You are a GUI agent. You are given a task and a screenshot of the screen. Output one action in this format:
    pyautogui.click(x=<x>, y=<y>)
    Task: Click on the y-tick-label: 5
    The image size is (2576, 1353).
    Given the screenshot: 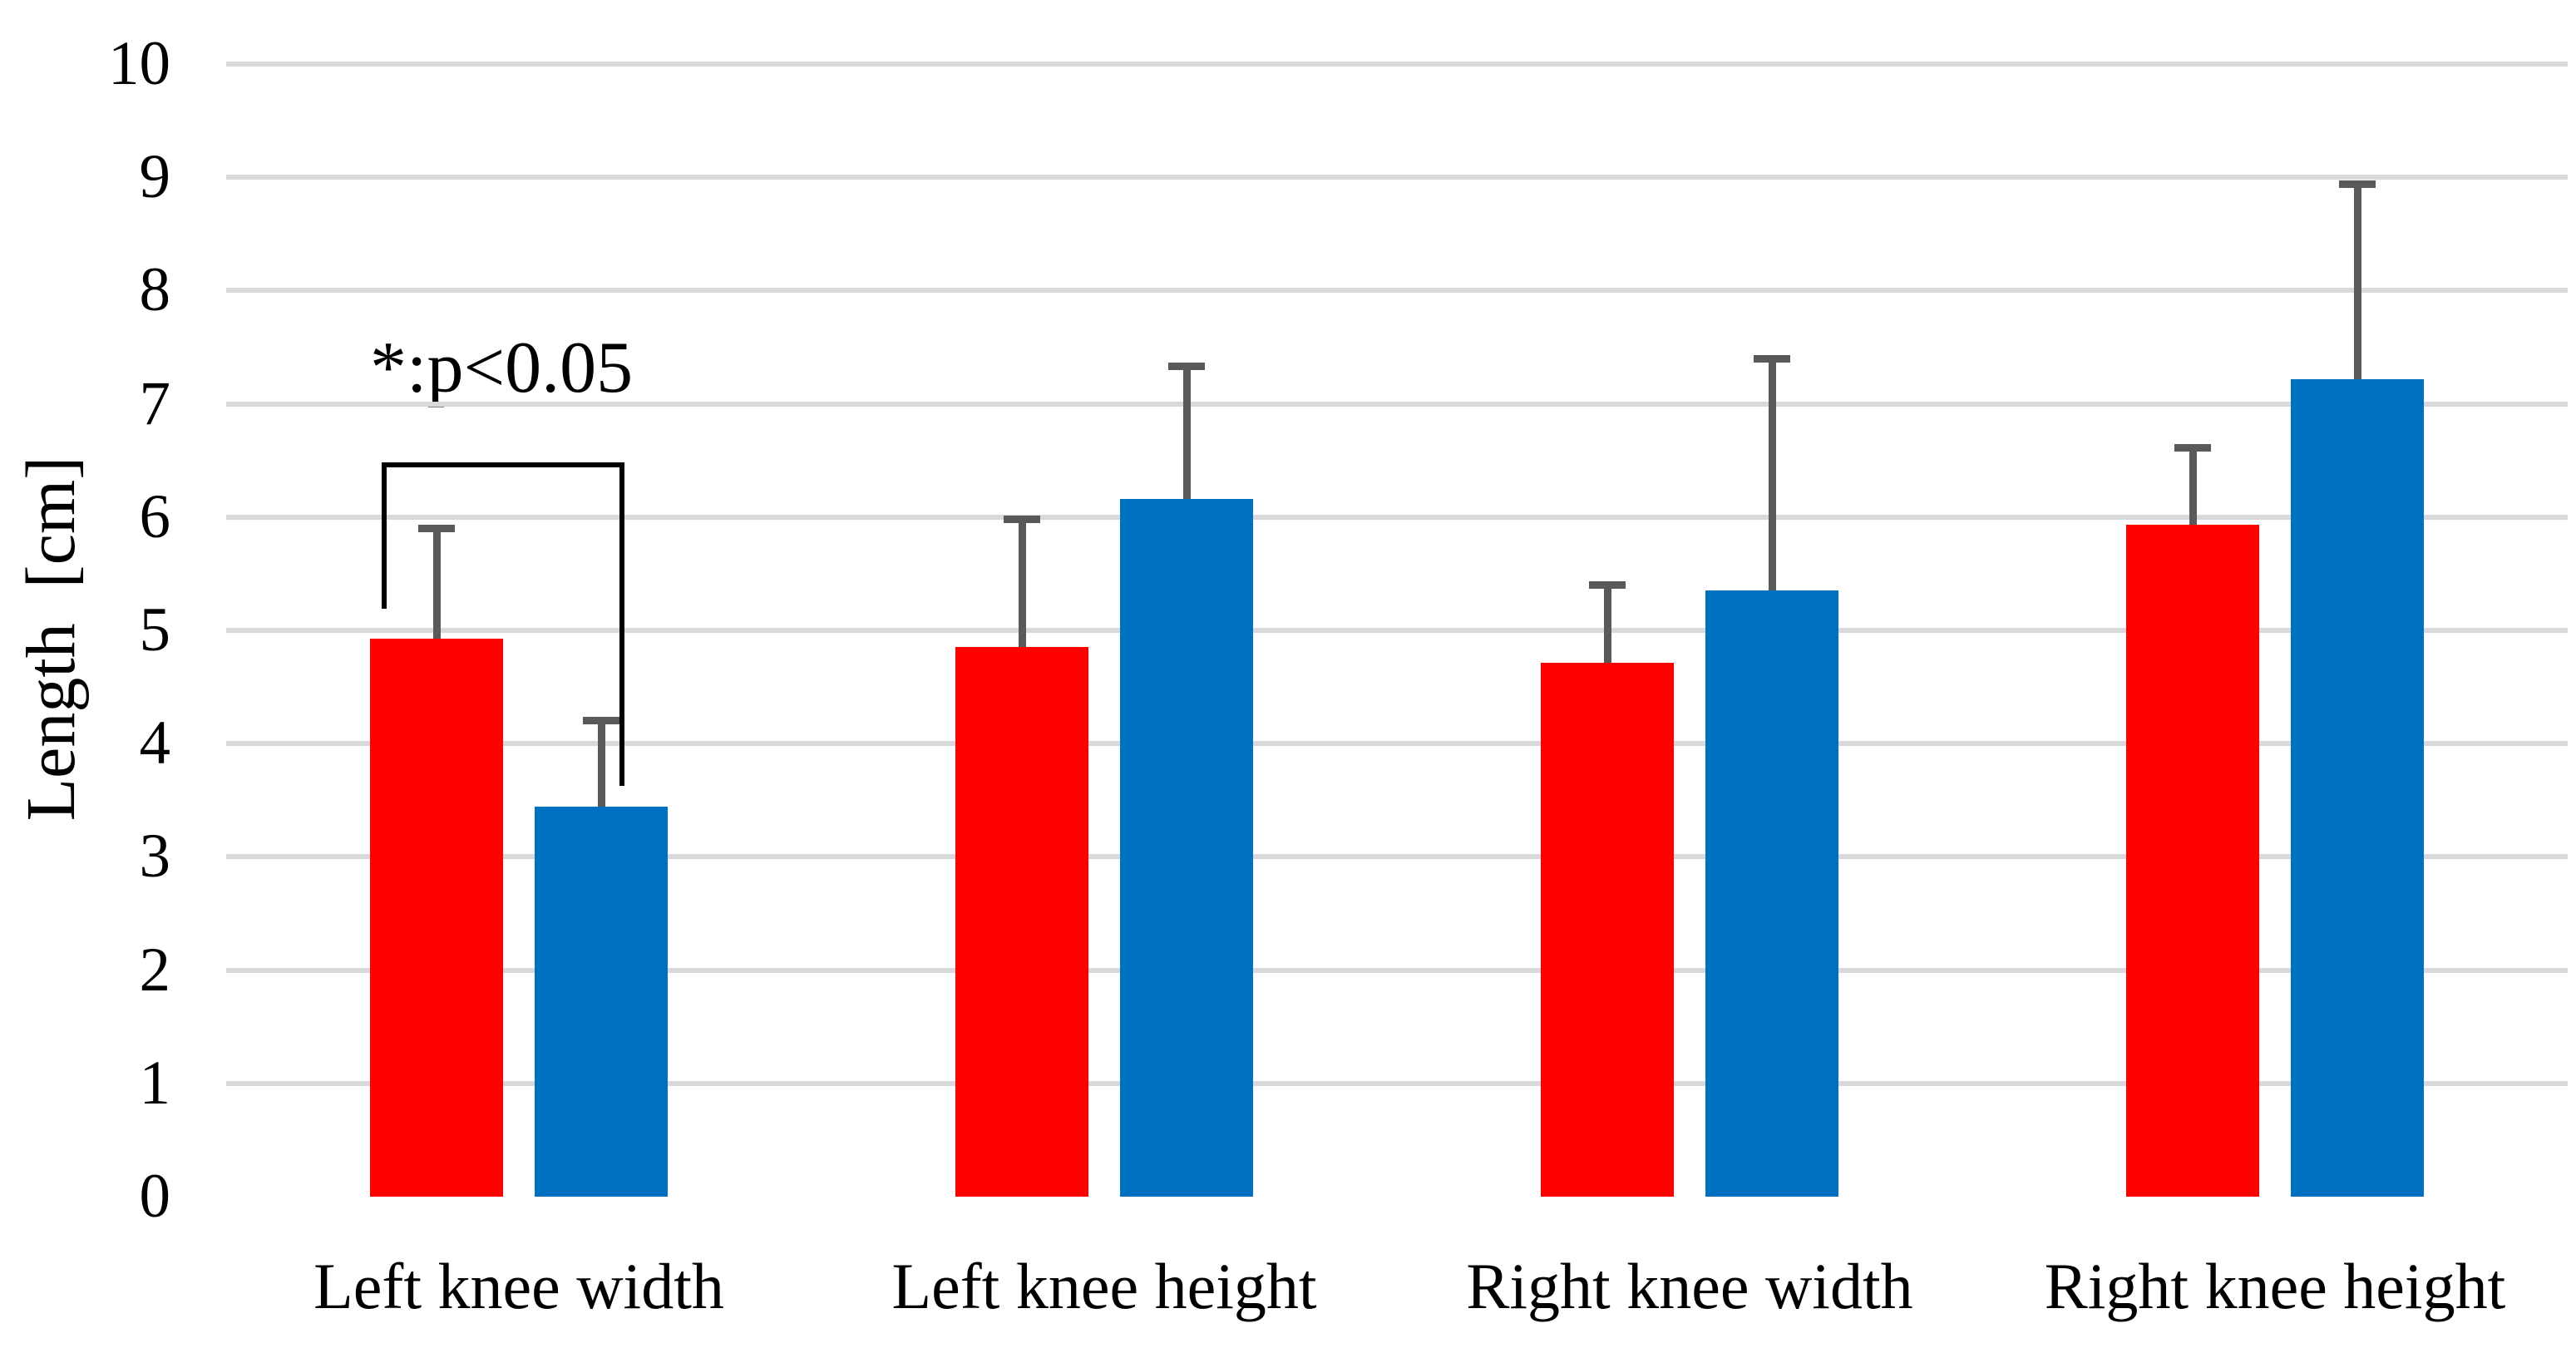 What is the action you would take?
    pyautogui.click(x=155, y=629)
    